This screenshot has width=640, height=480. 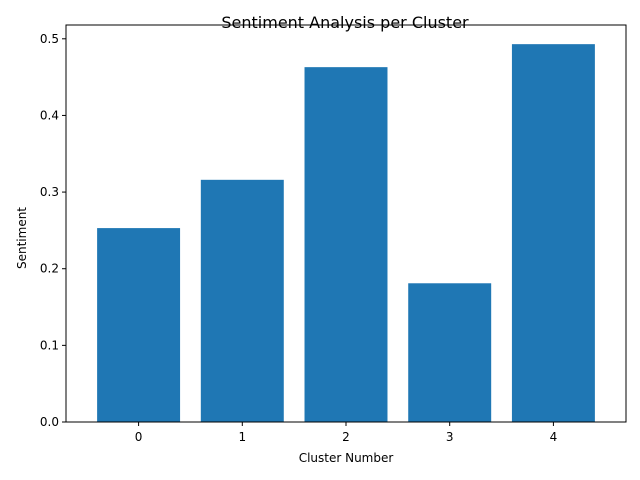 What do you see at coordinates (346, 437) in the screenshot?
I see `x-tick-label: 2` at bounding box center [346, 437].